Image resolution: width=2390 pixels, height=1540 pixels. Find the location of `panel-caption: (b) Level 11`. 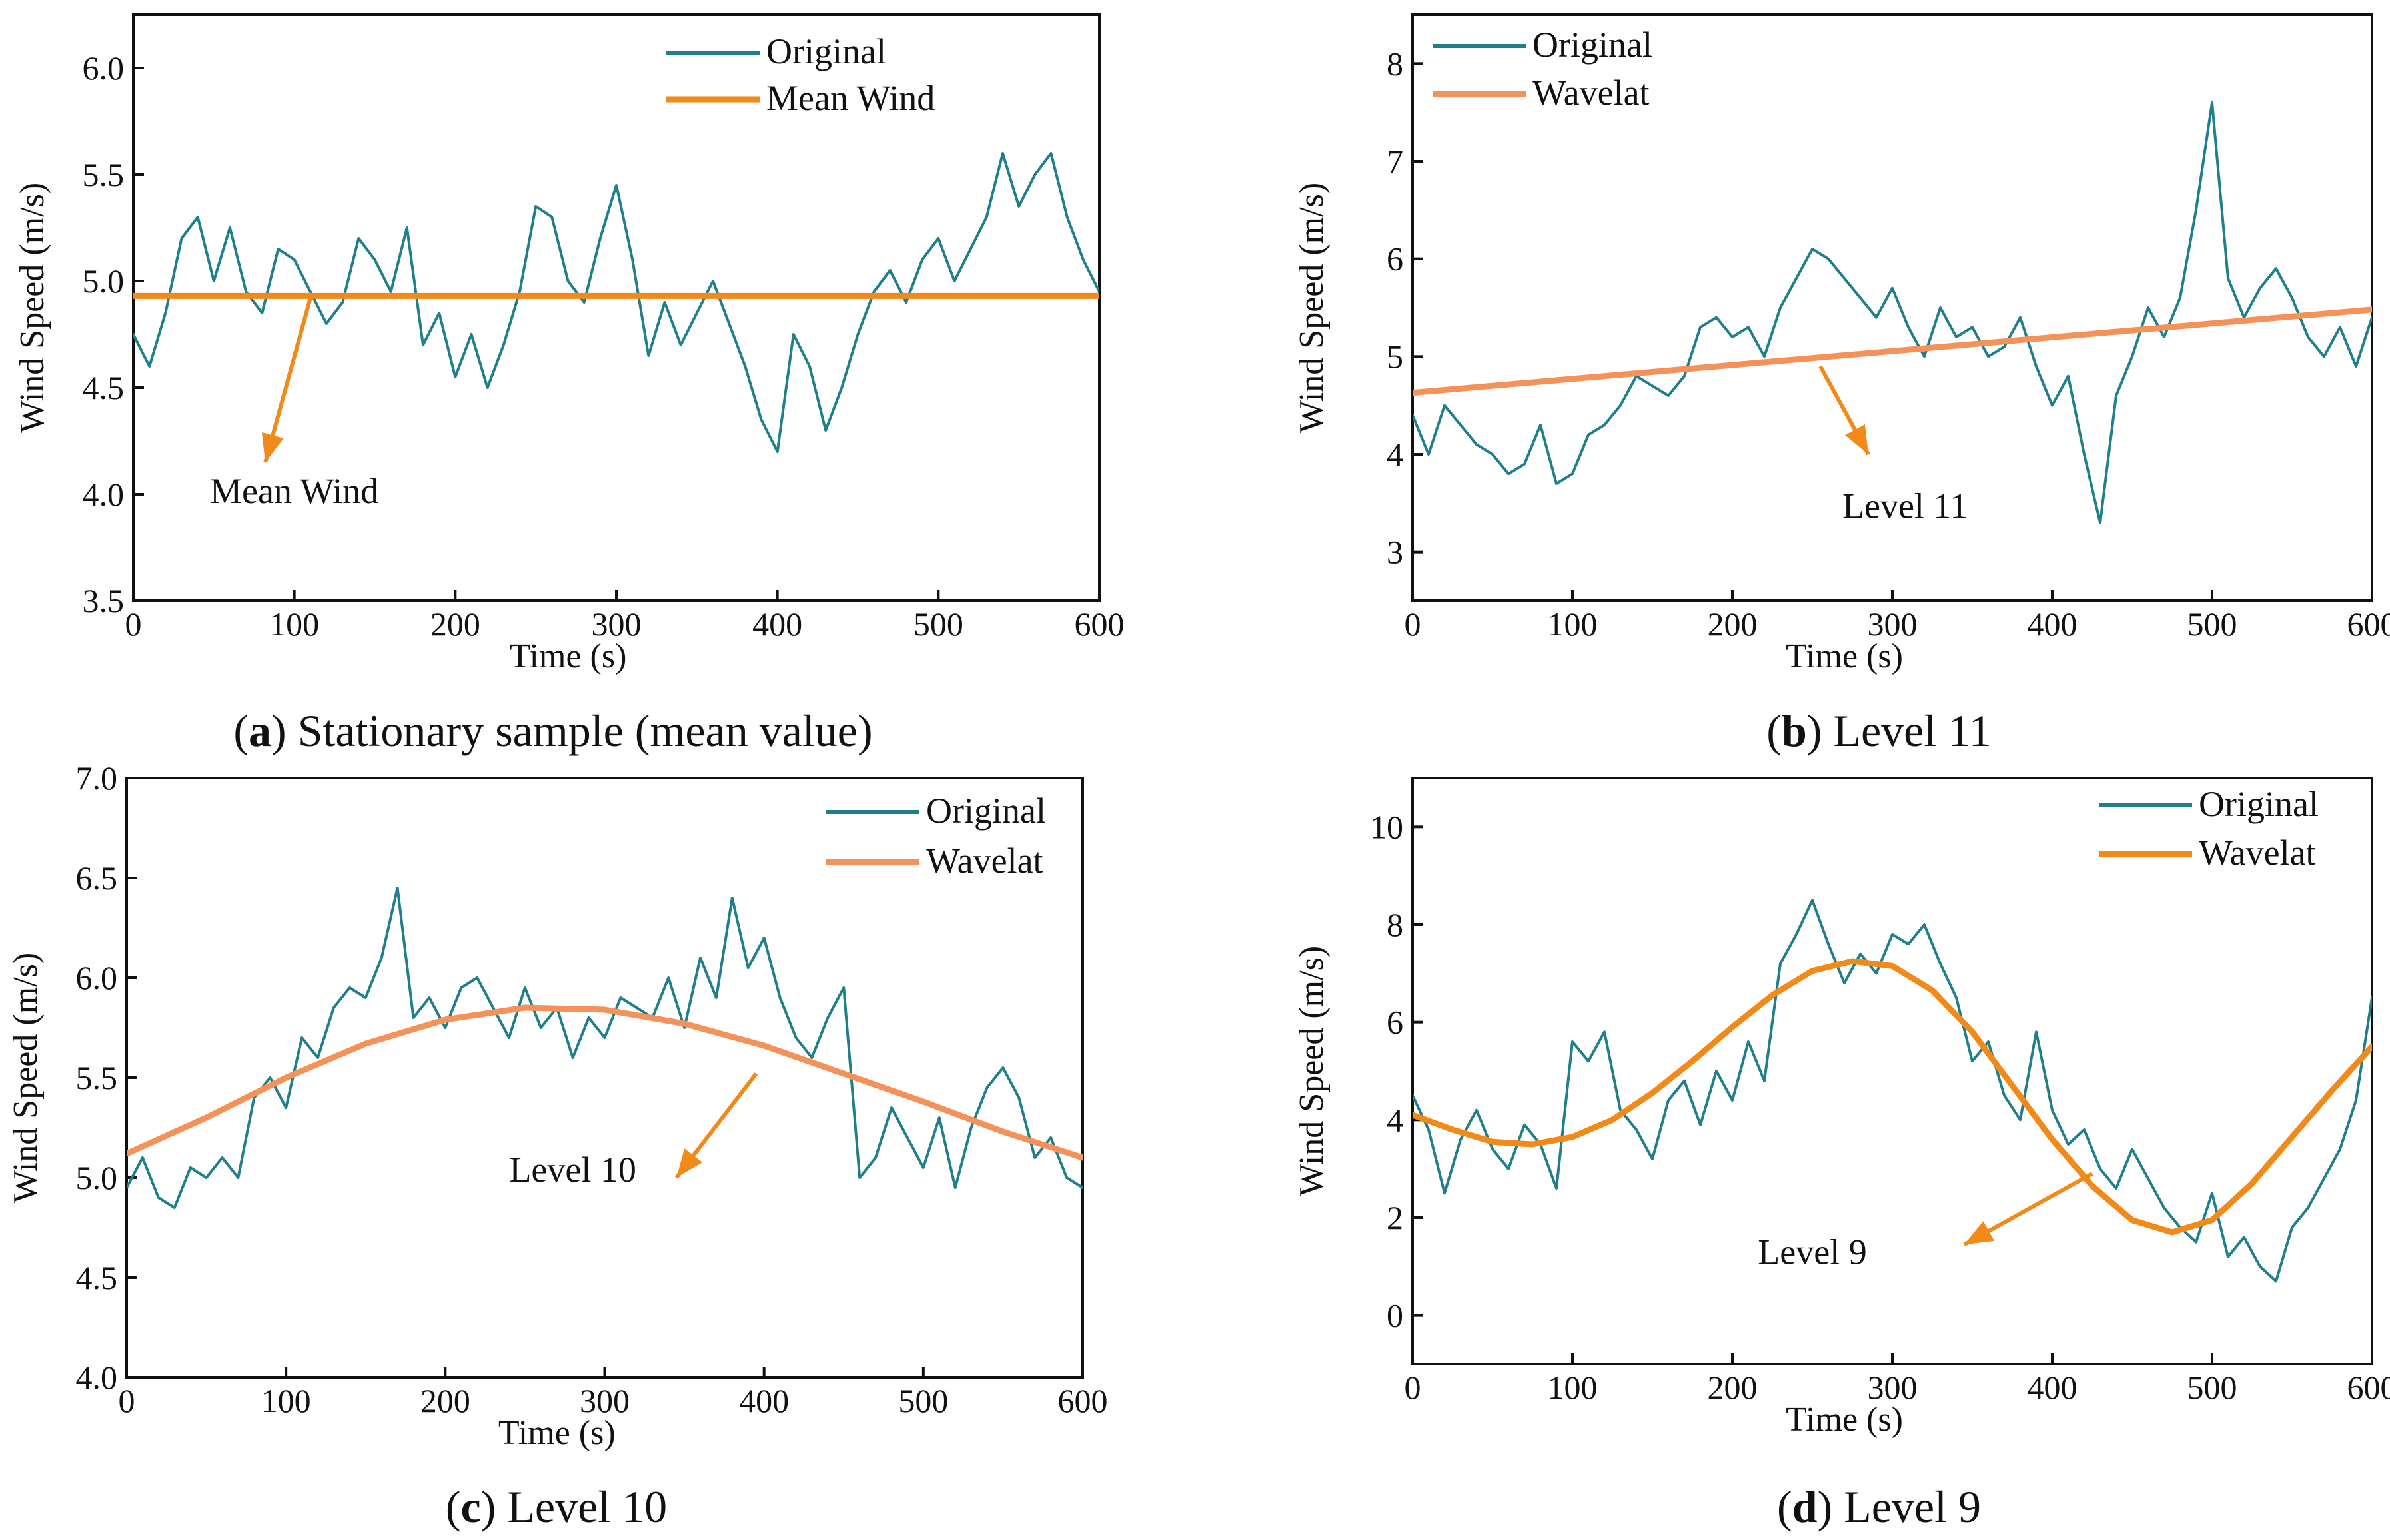

panel-caption: (b) Level 11 is located at coordinates (1878, 730).